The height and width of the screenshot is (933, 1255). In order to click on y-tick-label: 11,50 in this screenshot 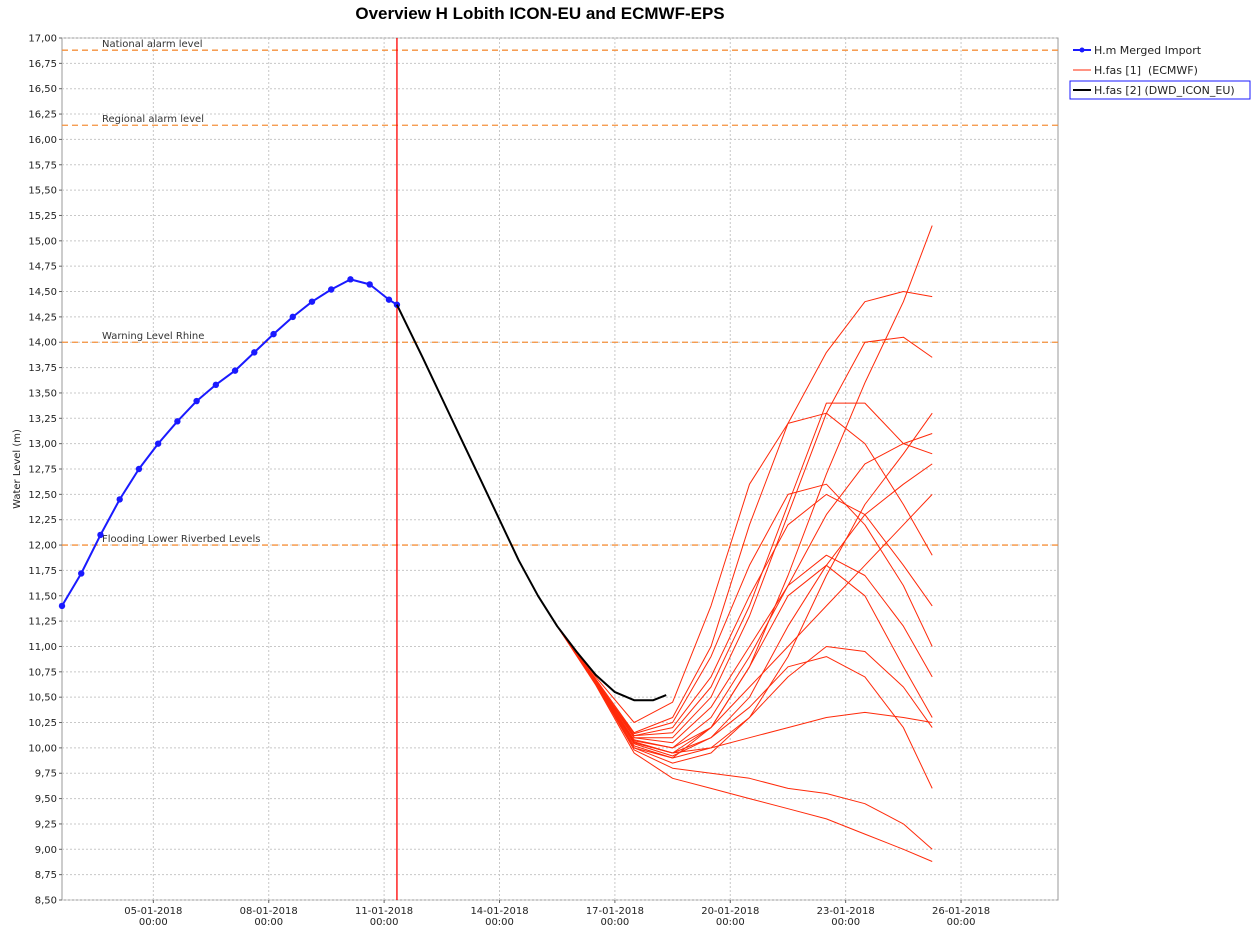, I will do `click(42, 596)`.